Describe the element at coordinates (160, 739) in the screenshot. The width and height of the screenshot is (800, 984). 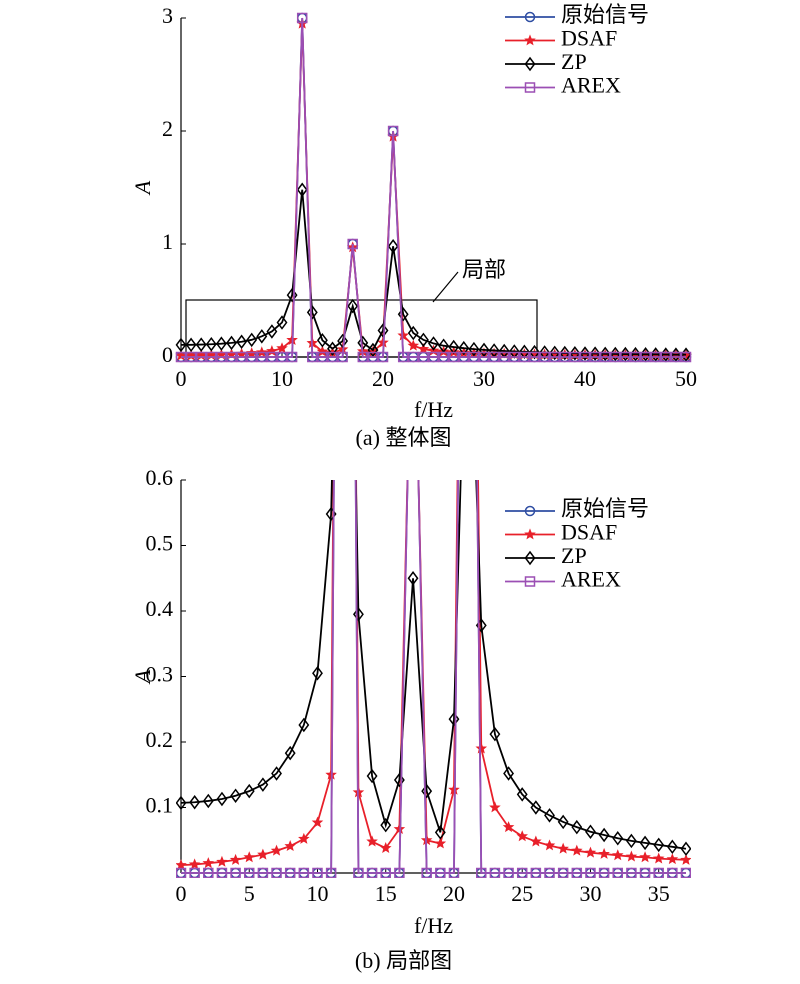
I see `y-tick-label: 0.2` at that location.